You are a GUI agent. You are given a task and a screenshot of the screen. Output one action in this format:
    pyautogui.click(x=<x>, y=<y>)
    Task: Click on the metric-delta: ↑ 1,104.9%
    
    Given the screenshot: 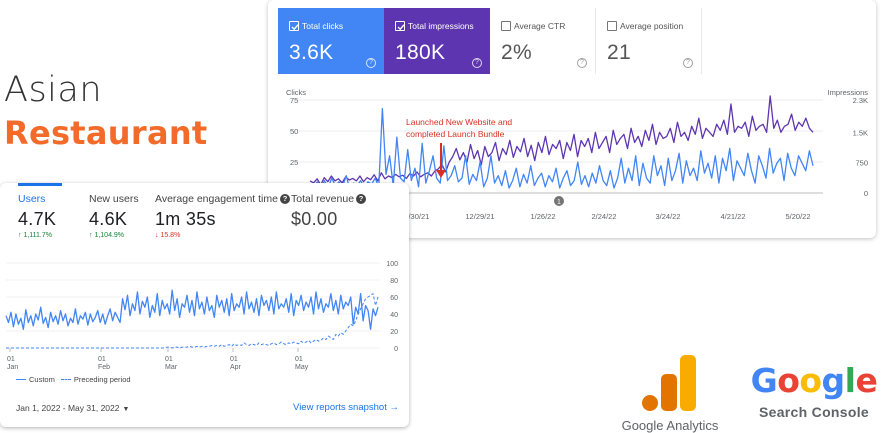 What is the action you would take?
    pyautogui.click(x=107, y=235)
    